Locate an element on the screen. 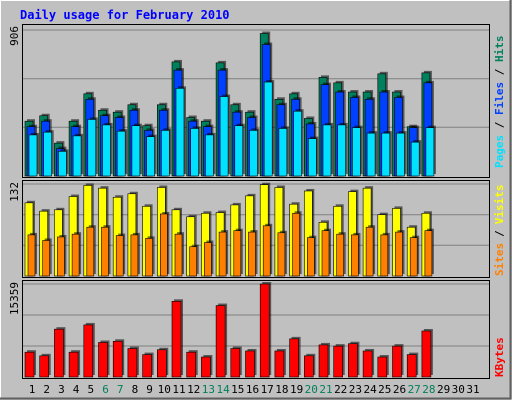 This screenshot has height=400, width=512. day-label-12: 12 is located at coordinates (193, 389).